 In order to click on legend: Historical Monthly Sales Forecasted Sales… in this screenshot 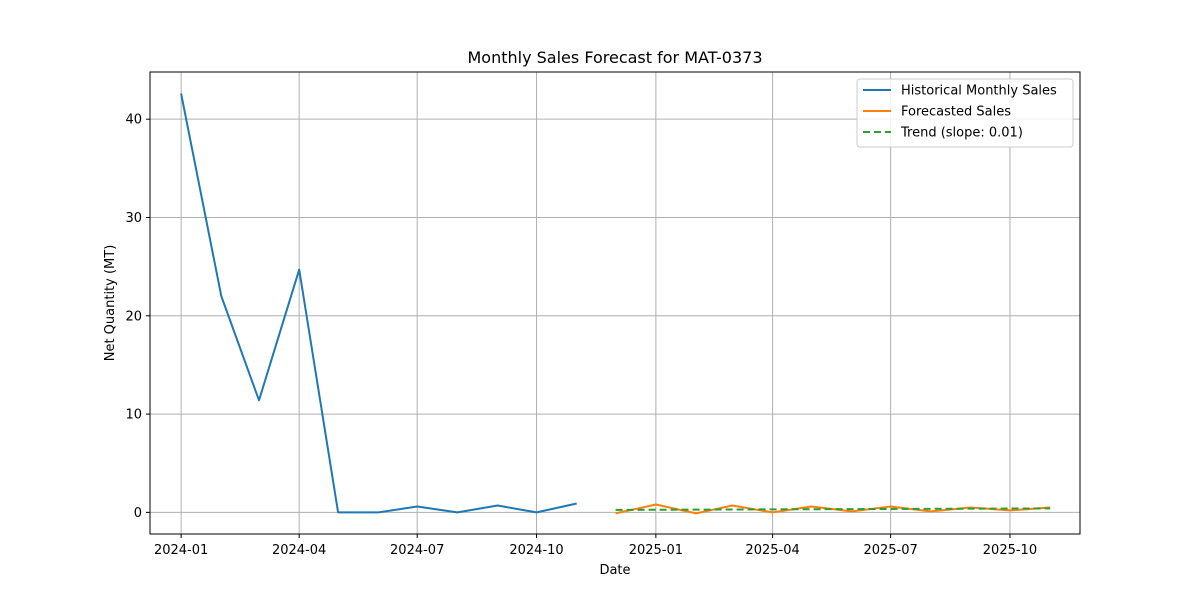, I will do `click(965, 113)`.